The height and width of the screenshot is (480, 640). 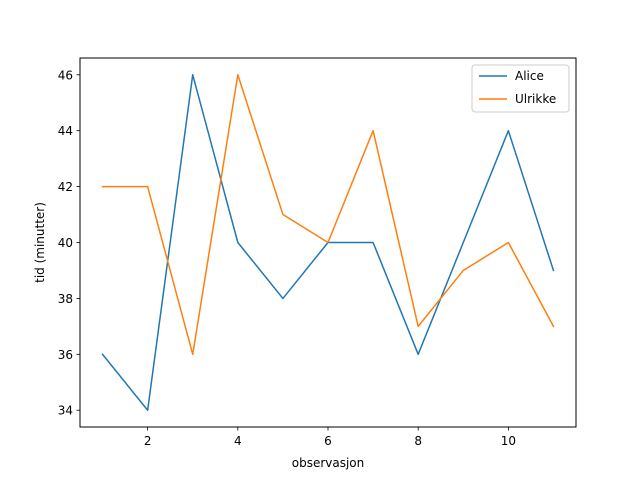 What do you see at coordinates (418, 441) in the screenshot?
I see `x-tick-label: 8` at bounding box center [418, 441].